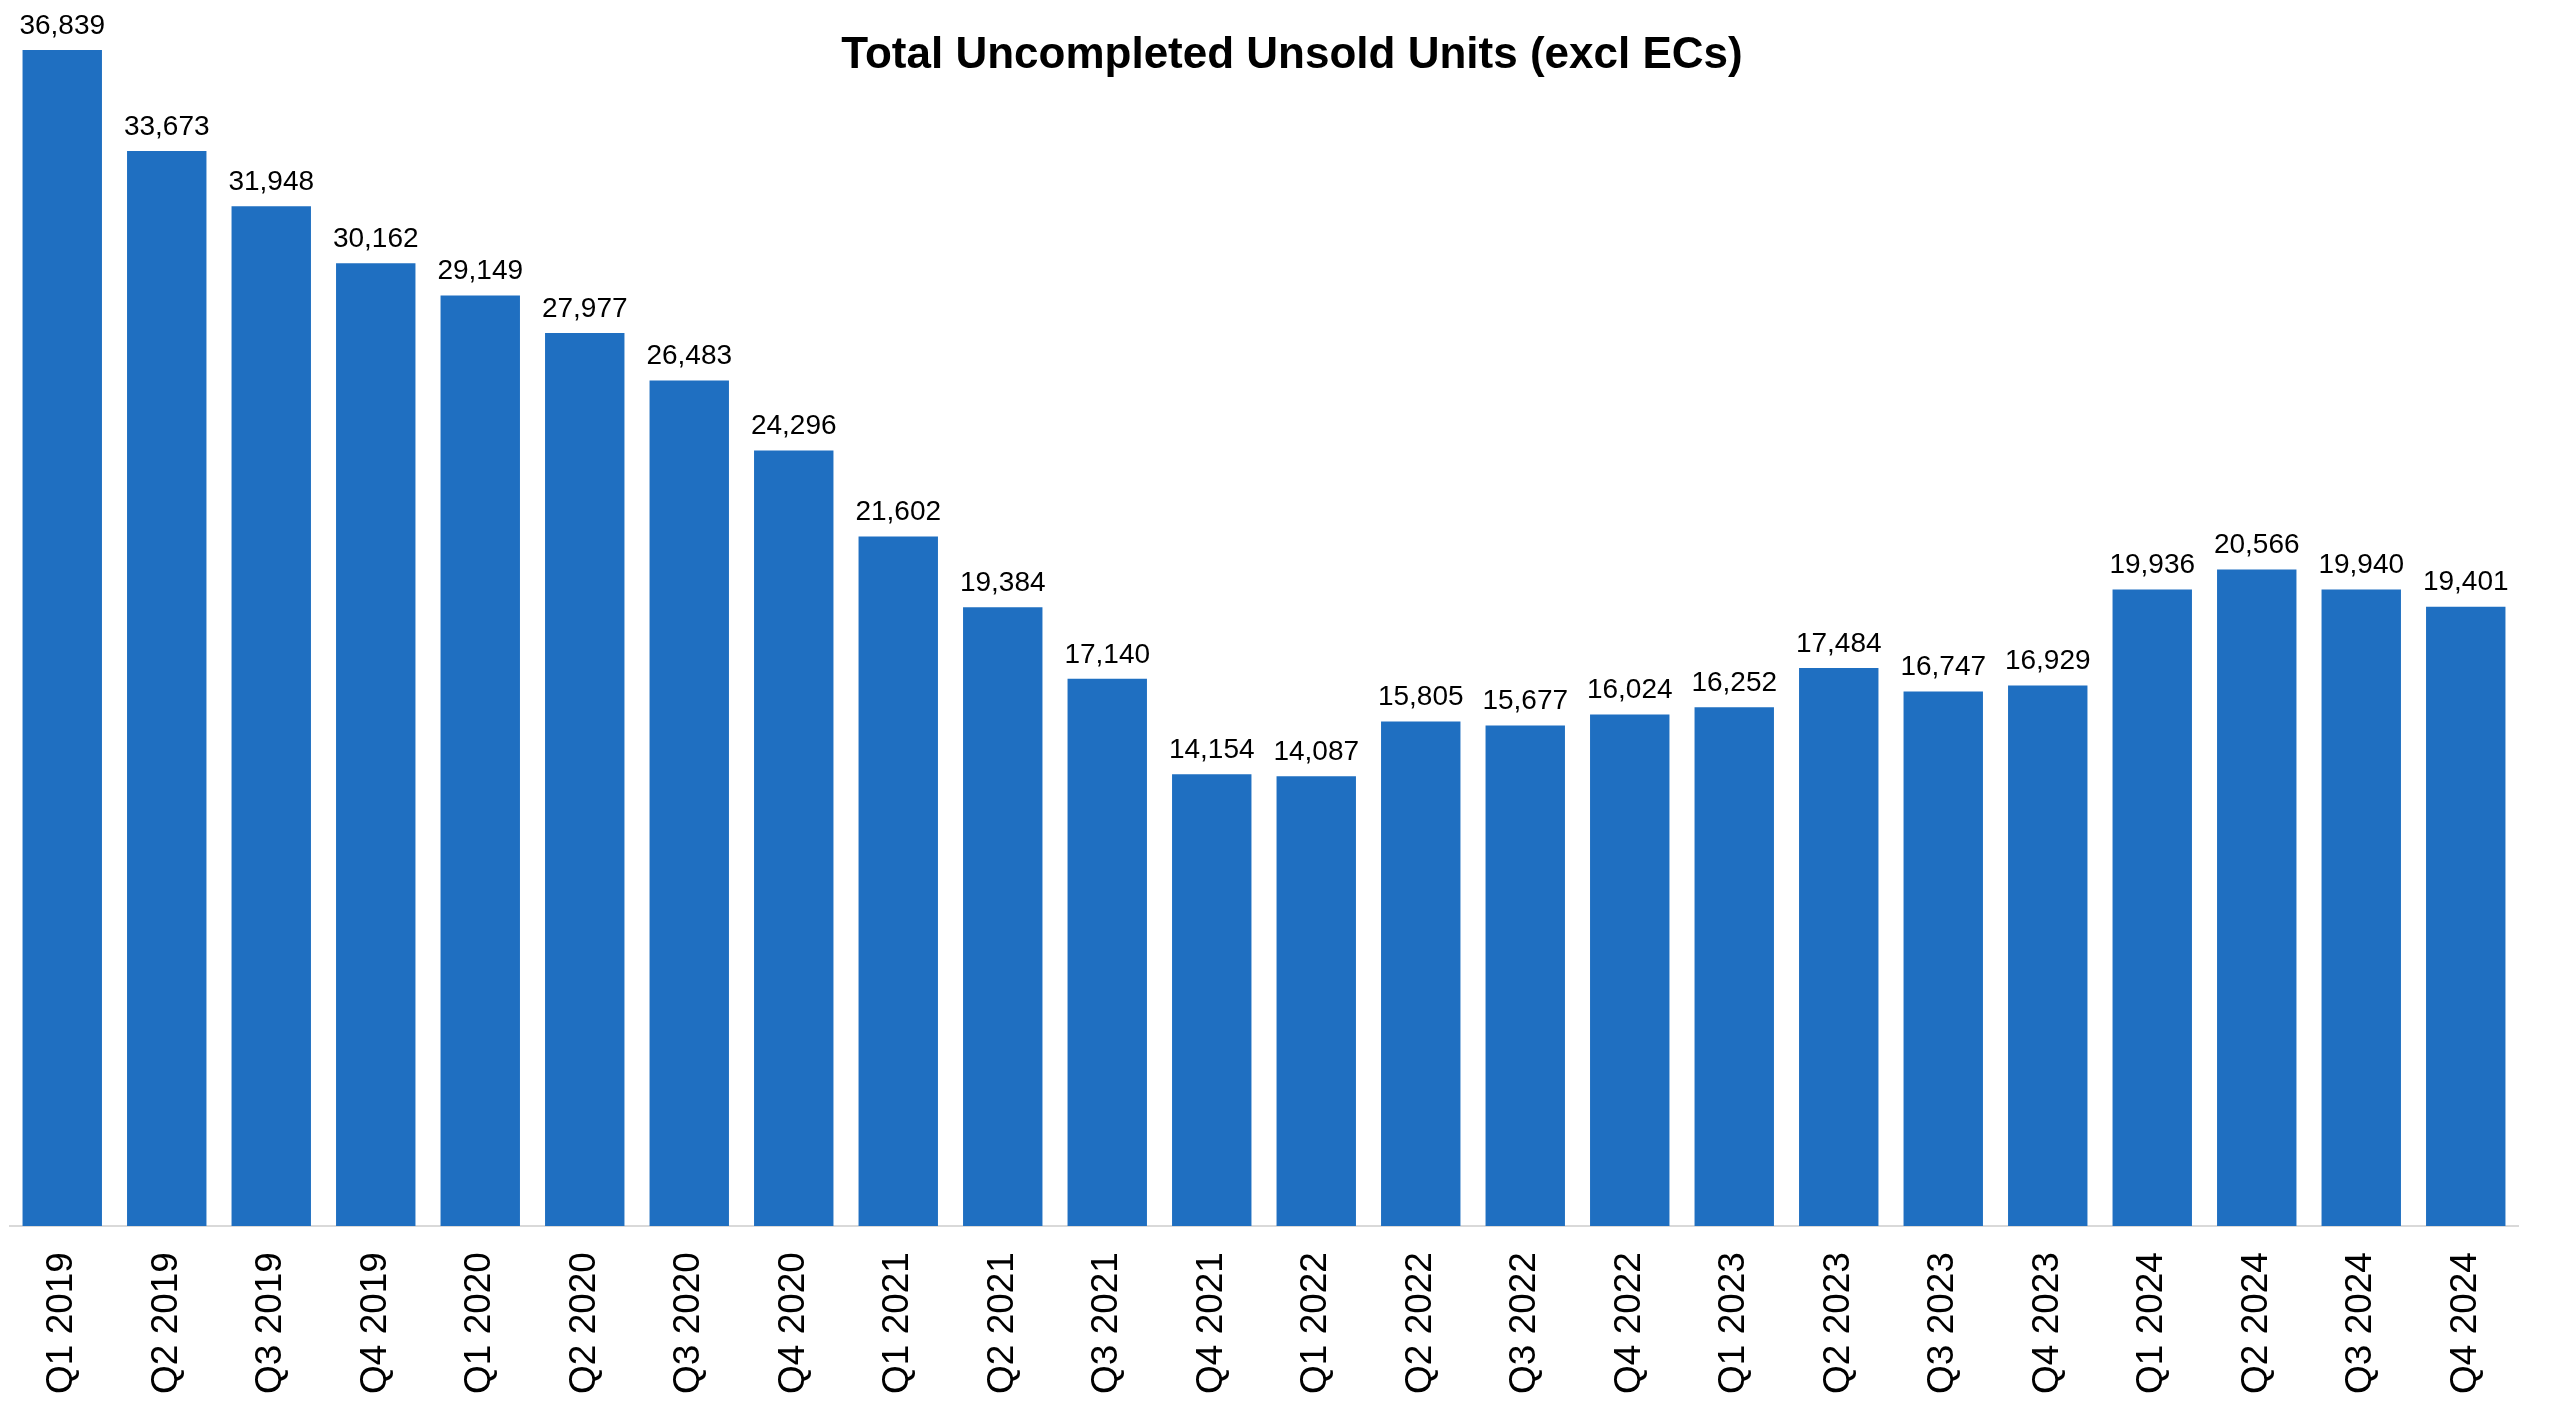  Describe the element at coordinates (164, 1323) in the screenshot. I see `x-tick-label: Q2 2019` at that location.